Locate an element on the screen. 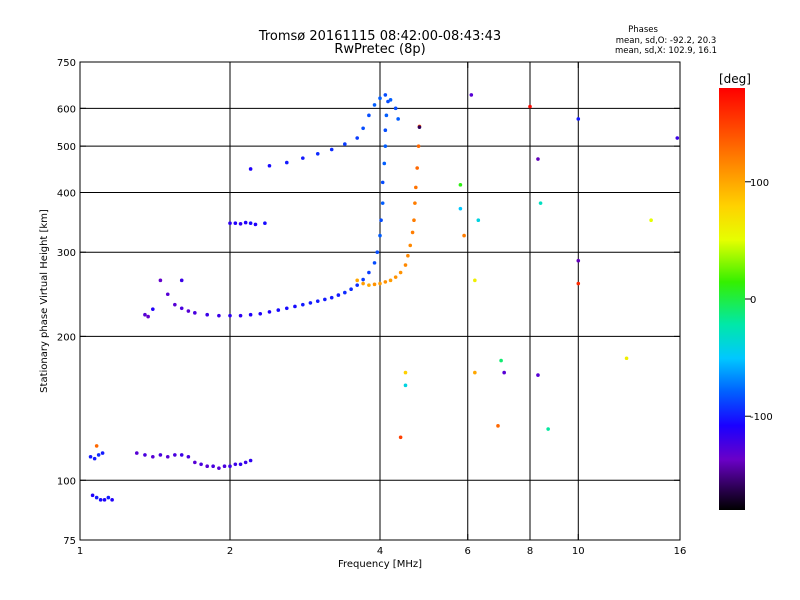 Image resolution: width=800 pixels, height=600 pixels. y-axis-label: Stationary phase Virtual Height [km] is located at coordinates (44, 301).